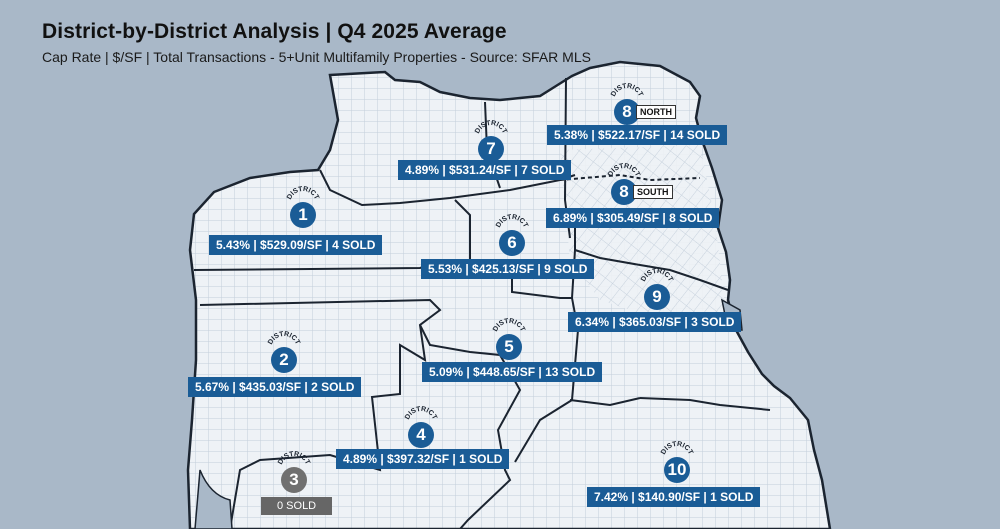  I want to click on district-8-north-badge: NORTH, so click(656, 112).